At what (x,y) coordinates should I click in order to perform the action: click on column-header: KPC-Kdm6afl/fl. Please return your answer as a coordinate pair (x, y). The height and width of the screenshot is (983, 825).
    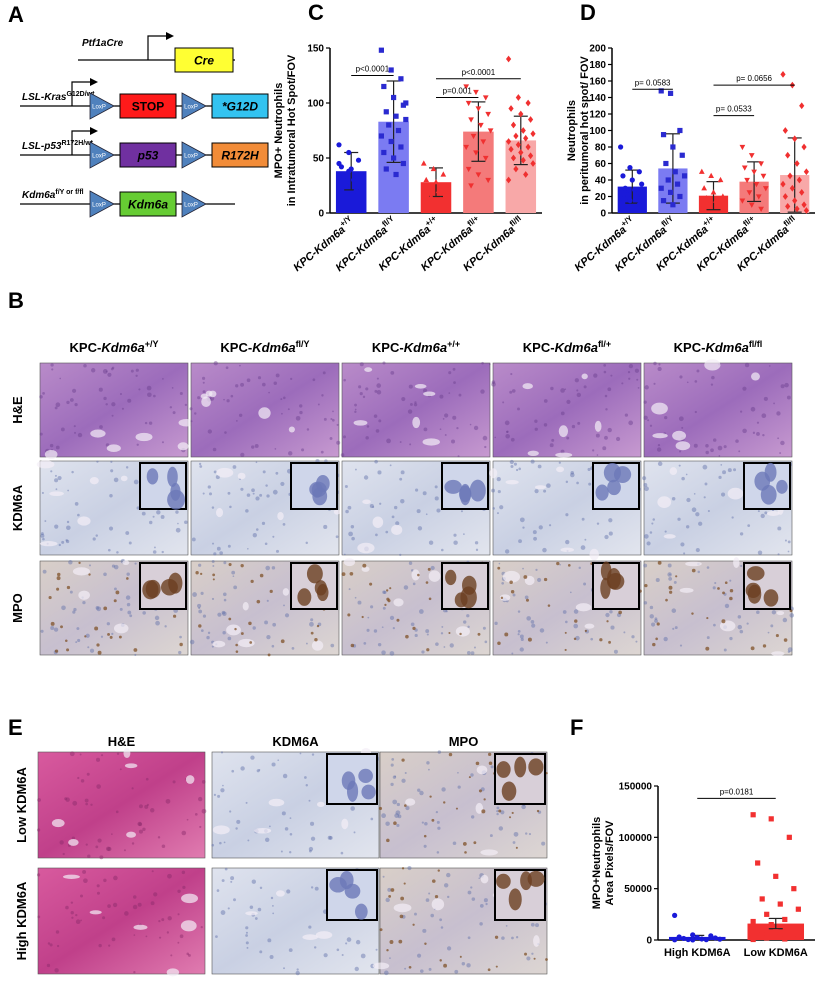
    Looking at the image, I should click on (718, 347).